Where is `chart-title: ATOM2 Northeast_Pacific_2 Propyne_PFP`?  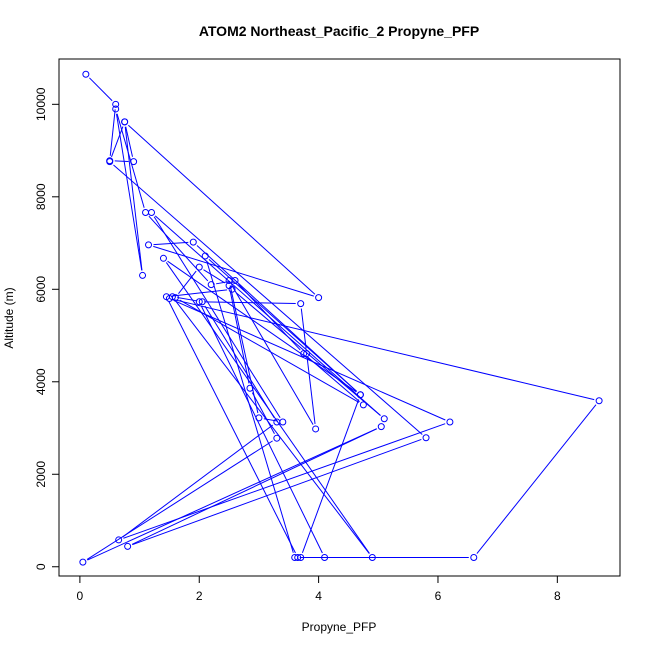
chart-title: ATOM2 Northeast_Pacific_2 Propyne_PFP is located at coordinates (339, 31).